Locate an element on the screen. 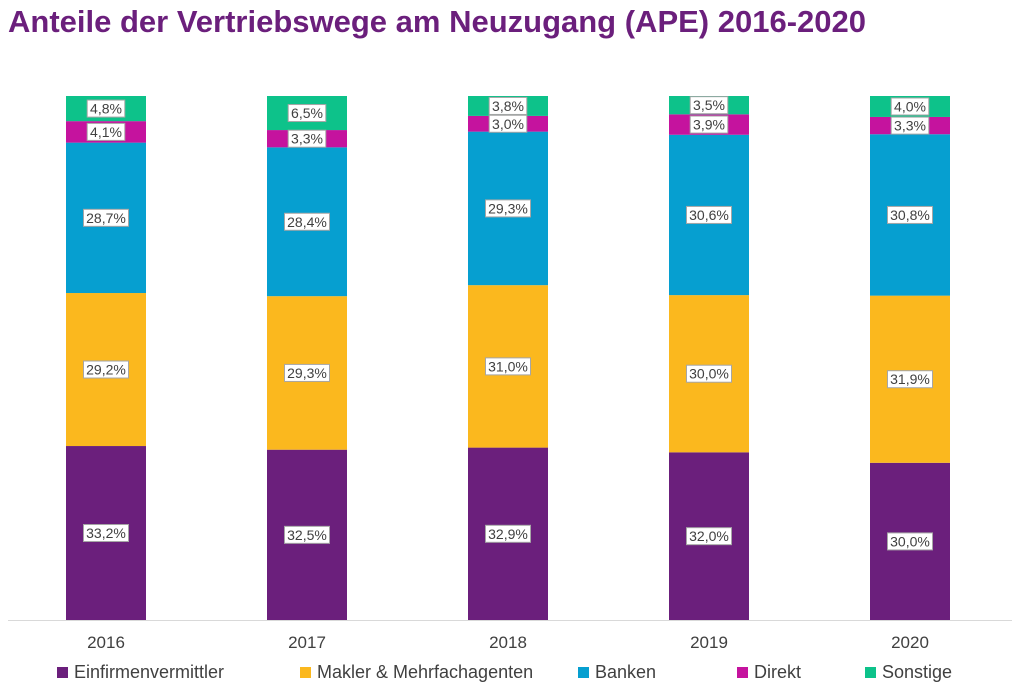  data-label-sonstige-2018: 3,8% is located at coordinates (508, 105).